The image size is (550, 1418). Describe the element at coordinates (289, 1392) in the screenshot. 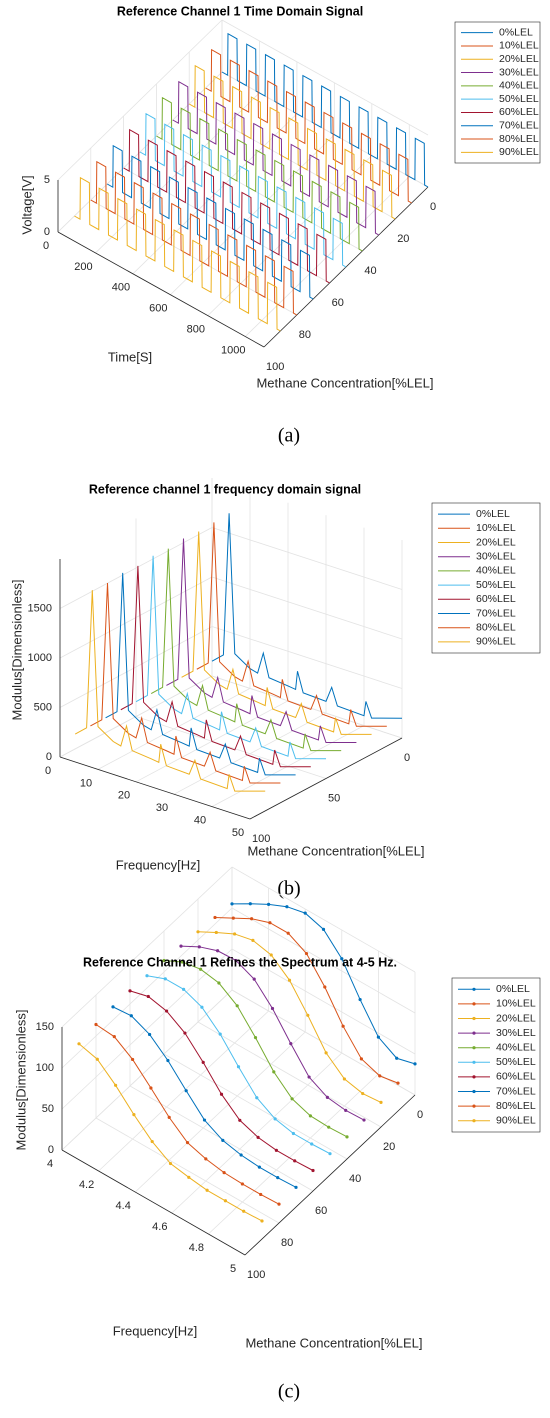

I see `caption: (c)` at that location.